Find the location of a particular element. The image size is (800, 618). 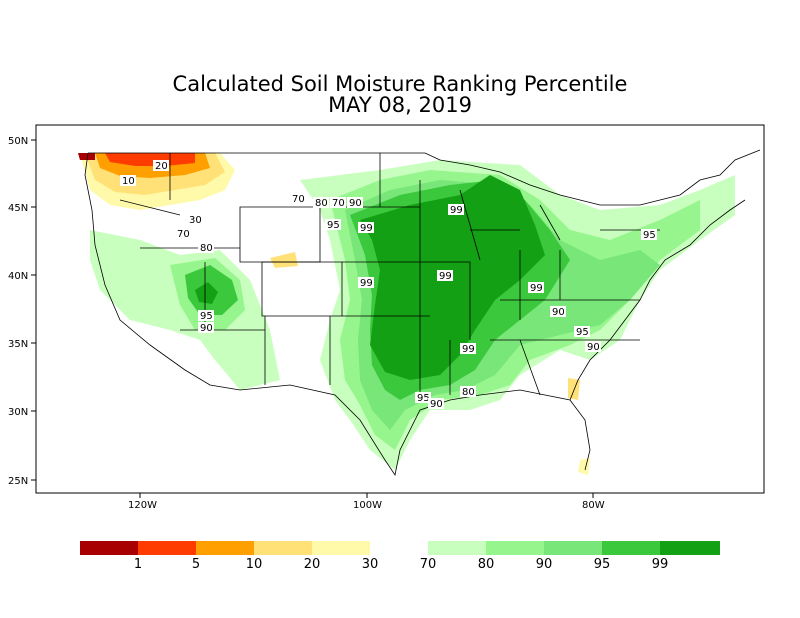

wet-region-99-west is located at coordinates (206, 293).